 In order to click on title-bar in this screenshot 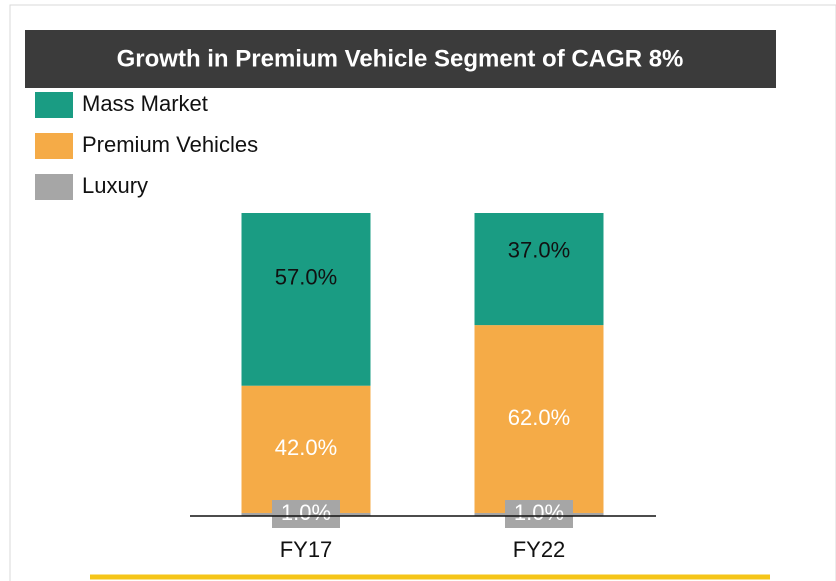, I will do `click(400, 59)`.